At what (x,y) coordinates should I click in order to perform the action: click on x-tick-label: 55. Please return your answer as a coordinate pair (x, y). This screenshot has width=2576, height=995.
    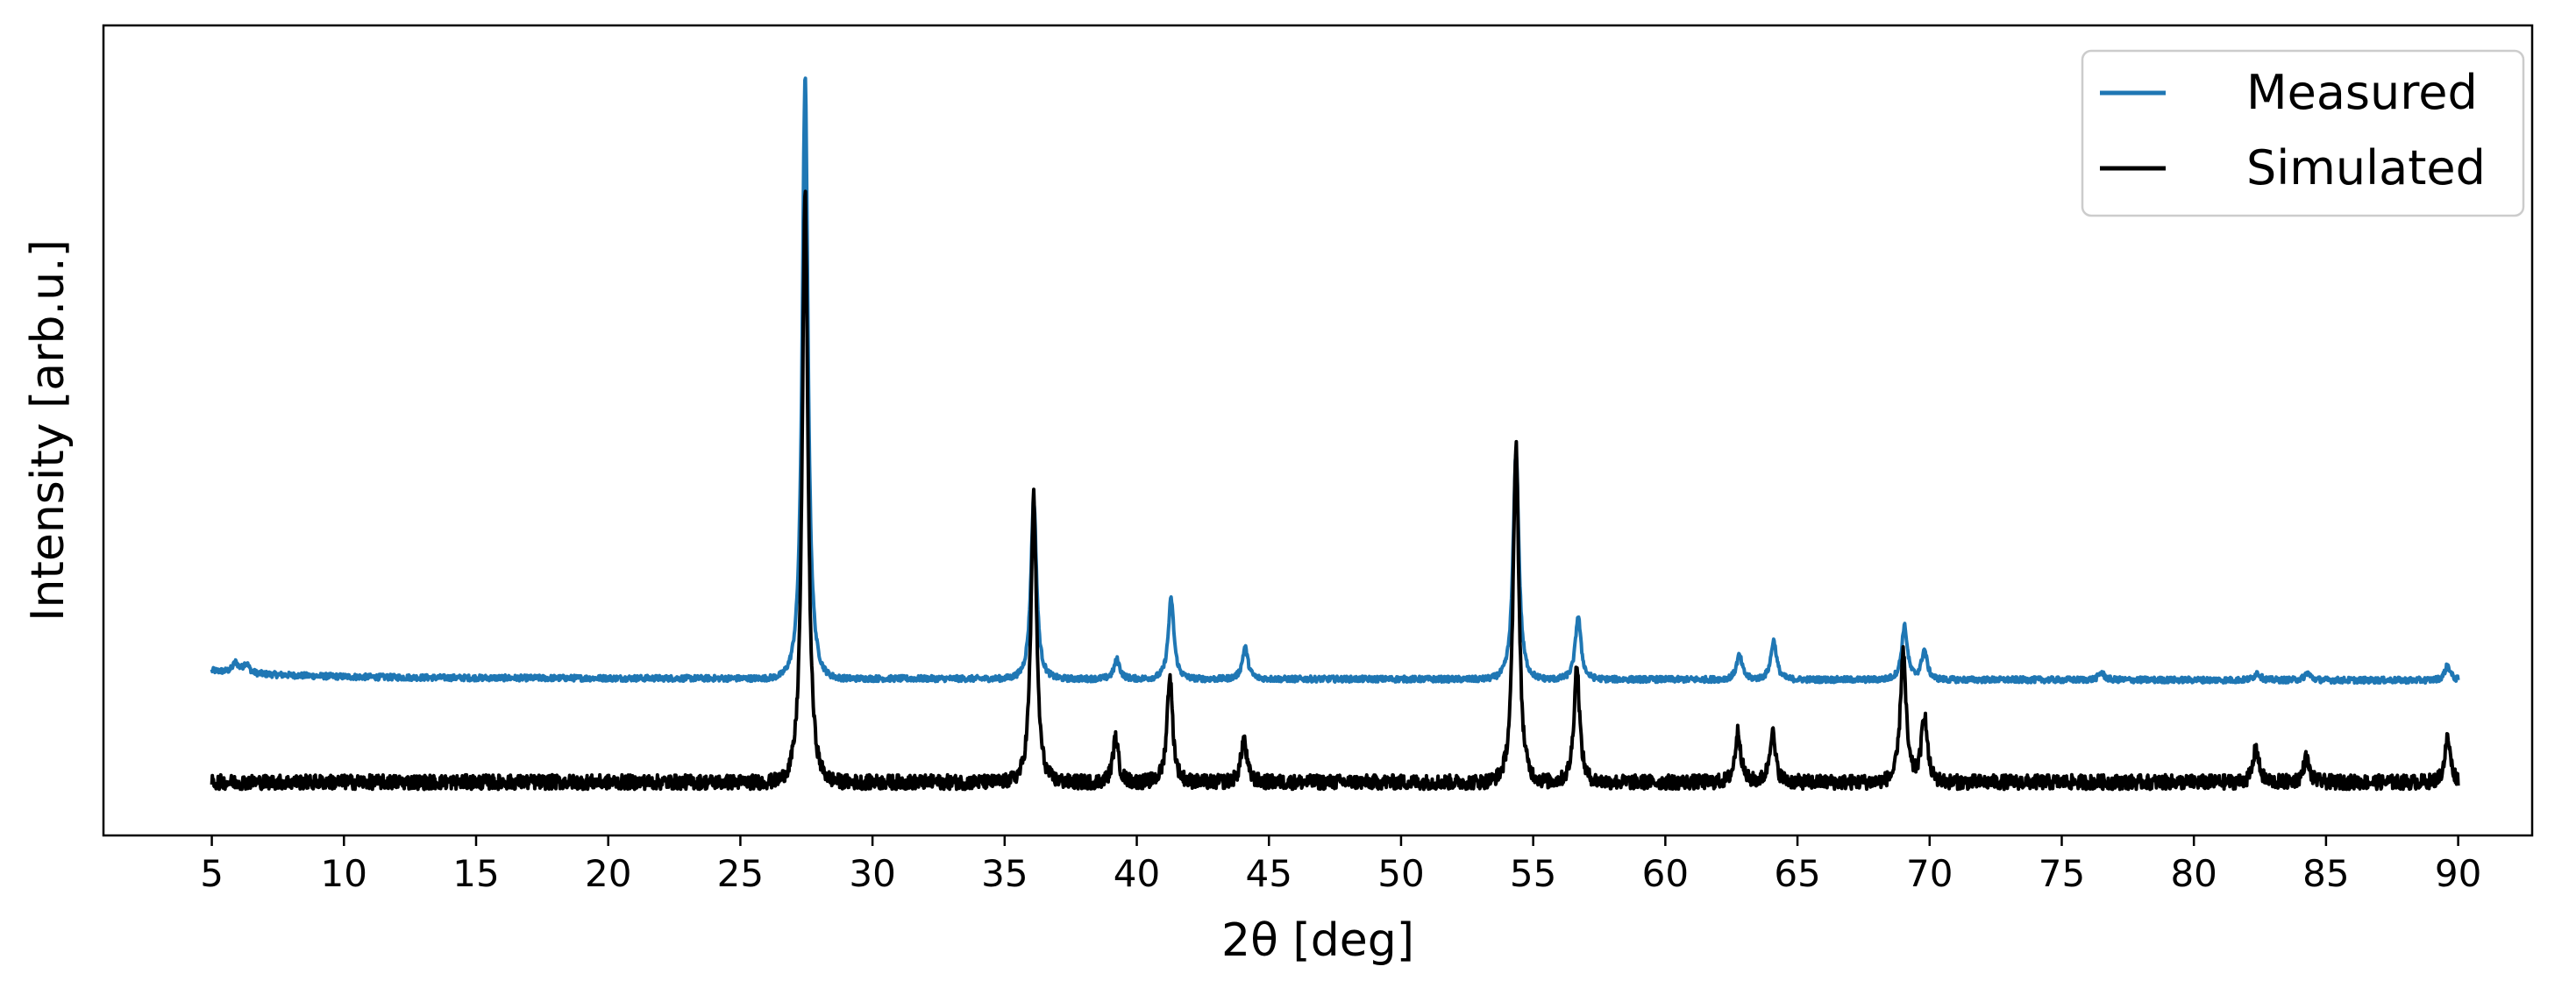
    Looking at the image, I should click on (1533, 873).